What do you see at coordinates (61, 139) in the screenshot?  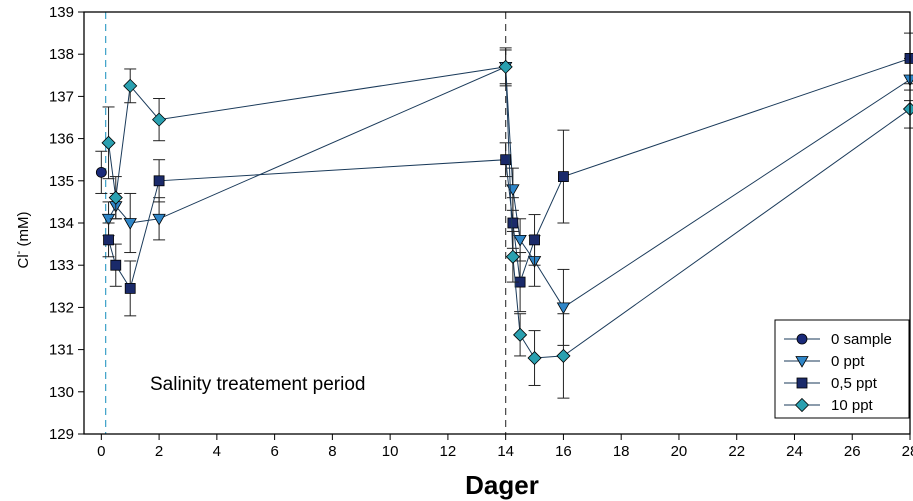 I see `y-tick-label: 136` at bounding box center [61, 139].